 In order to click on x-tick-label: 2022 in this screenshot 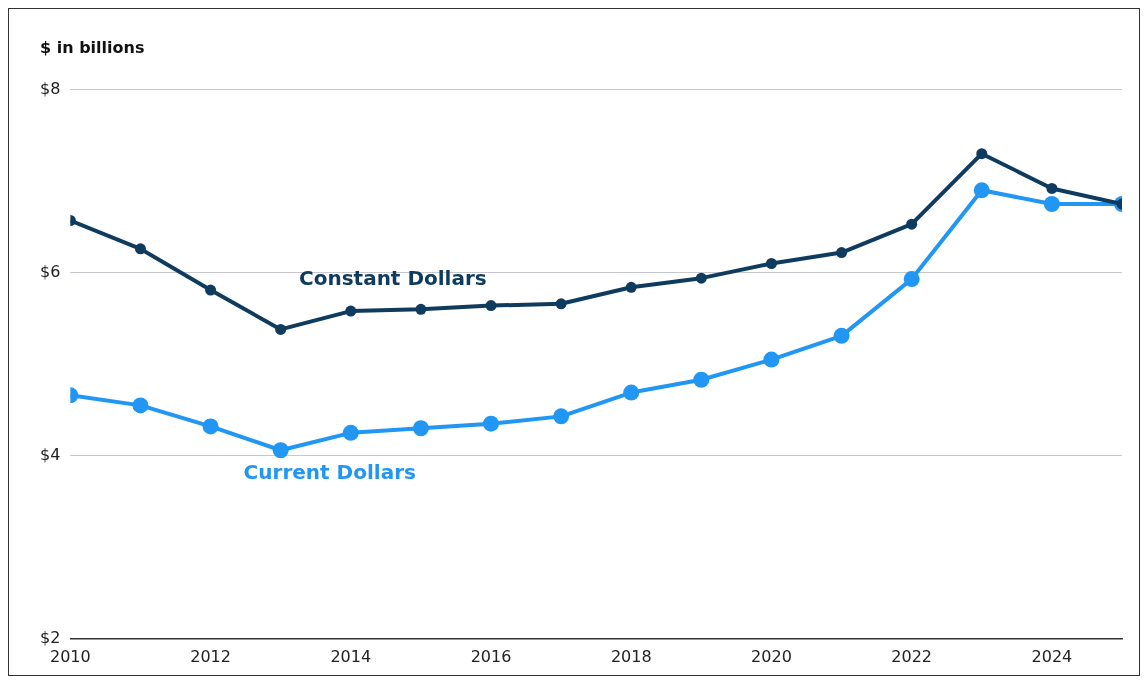, I will do `click(912, 656)`.